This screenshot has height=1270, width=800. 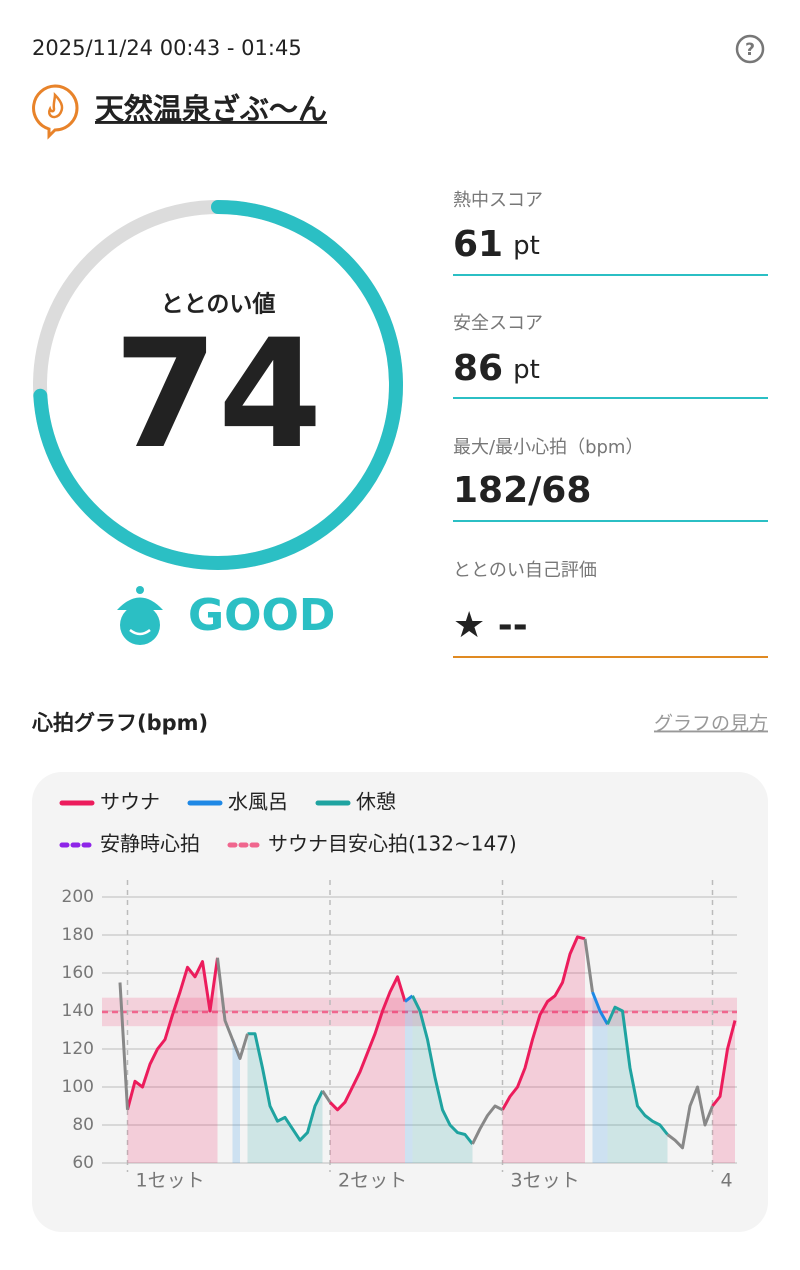 I want to click on gauge-arc, so click(x=218, y=385).